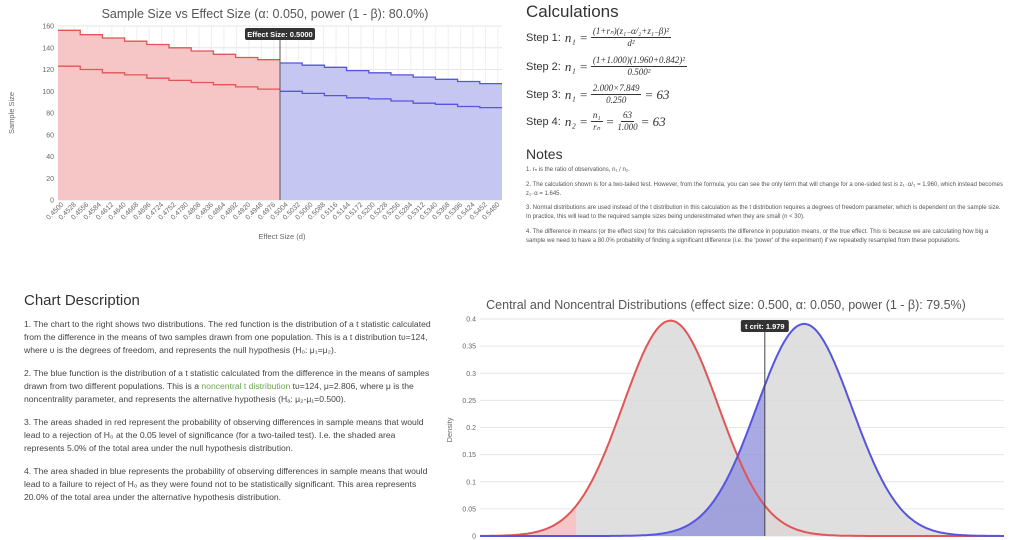  What do you see at coordinates (543, 37) in the screenshot?
I see `step-label: Step 1:` at bounding box center [543, 37].